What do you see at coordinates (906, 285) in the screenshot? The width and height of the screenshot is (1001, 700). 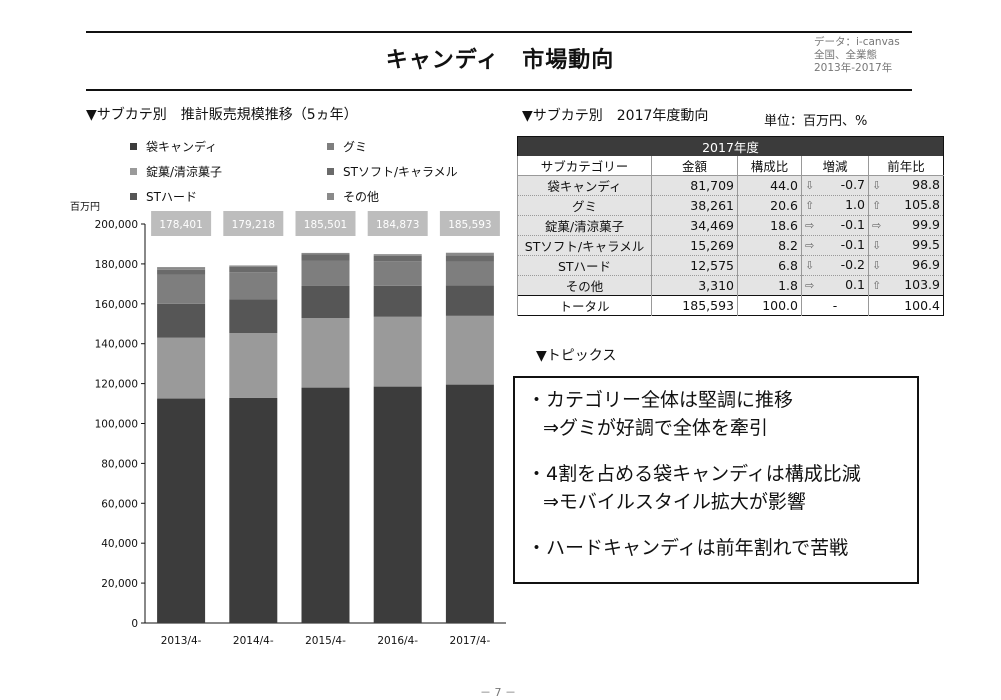 I see `yoy-cell: ⇧ 103.9` at bounding box center [906, 285].